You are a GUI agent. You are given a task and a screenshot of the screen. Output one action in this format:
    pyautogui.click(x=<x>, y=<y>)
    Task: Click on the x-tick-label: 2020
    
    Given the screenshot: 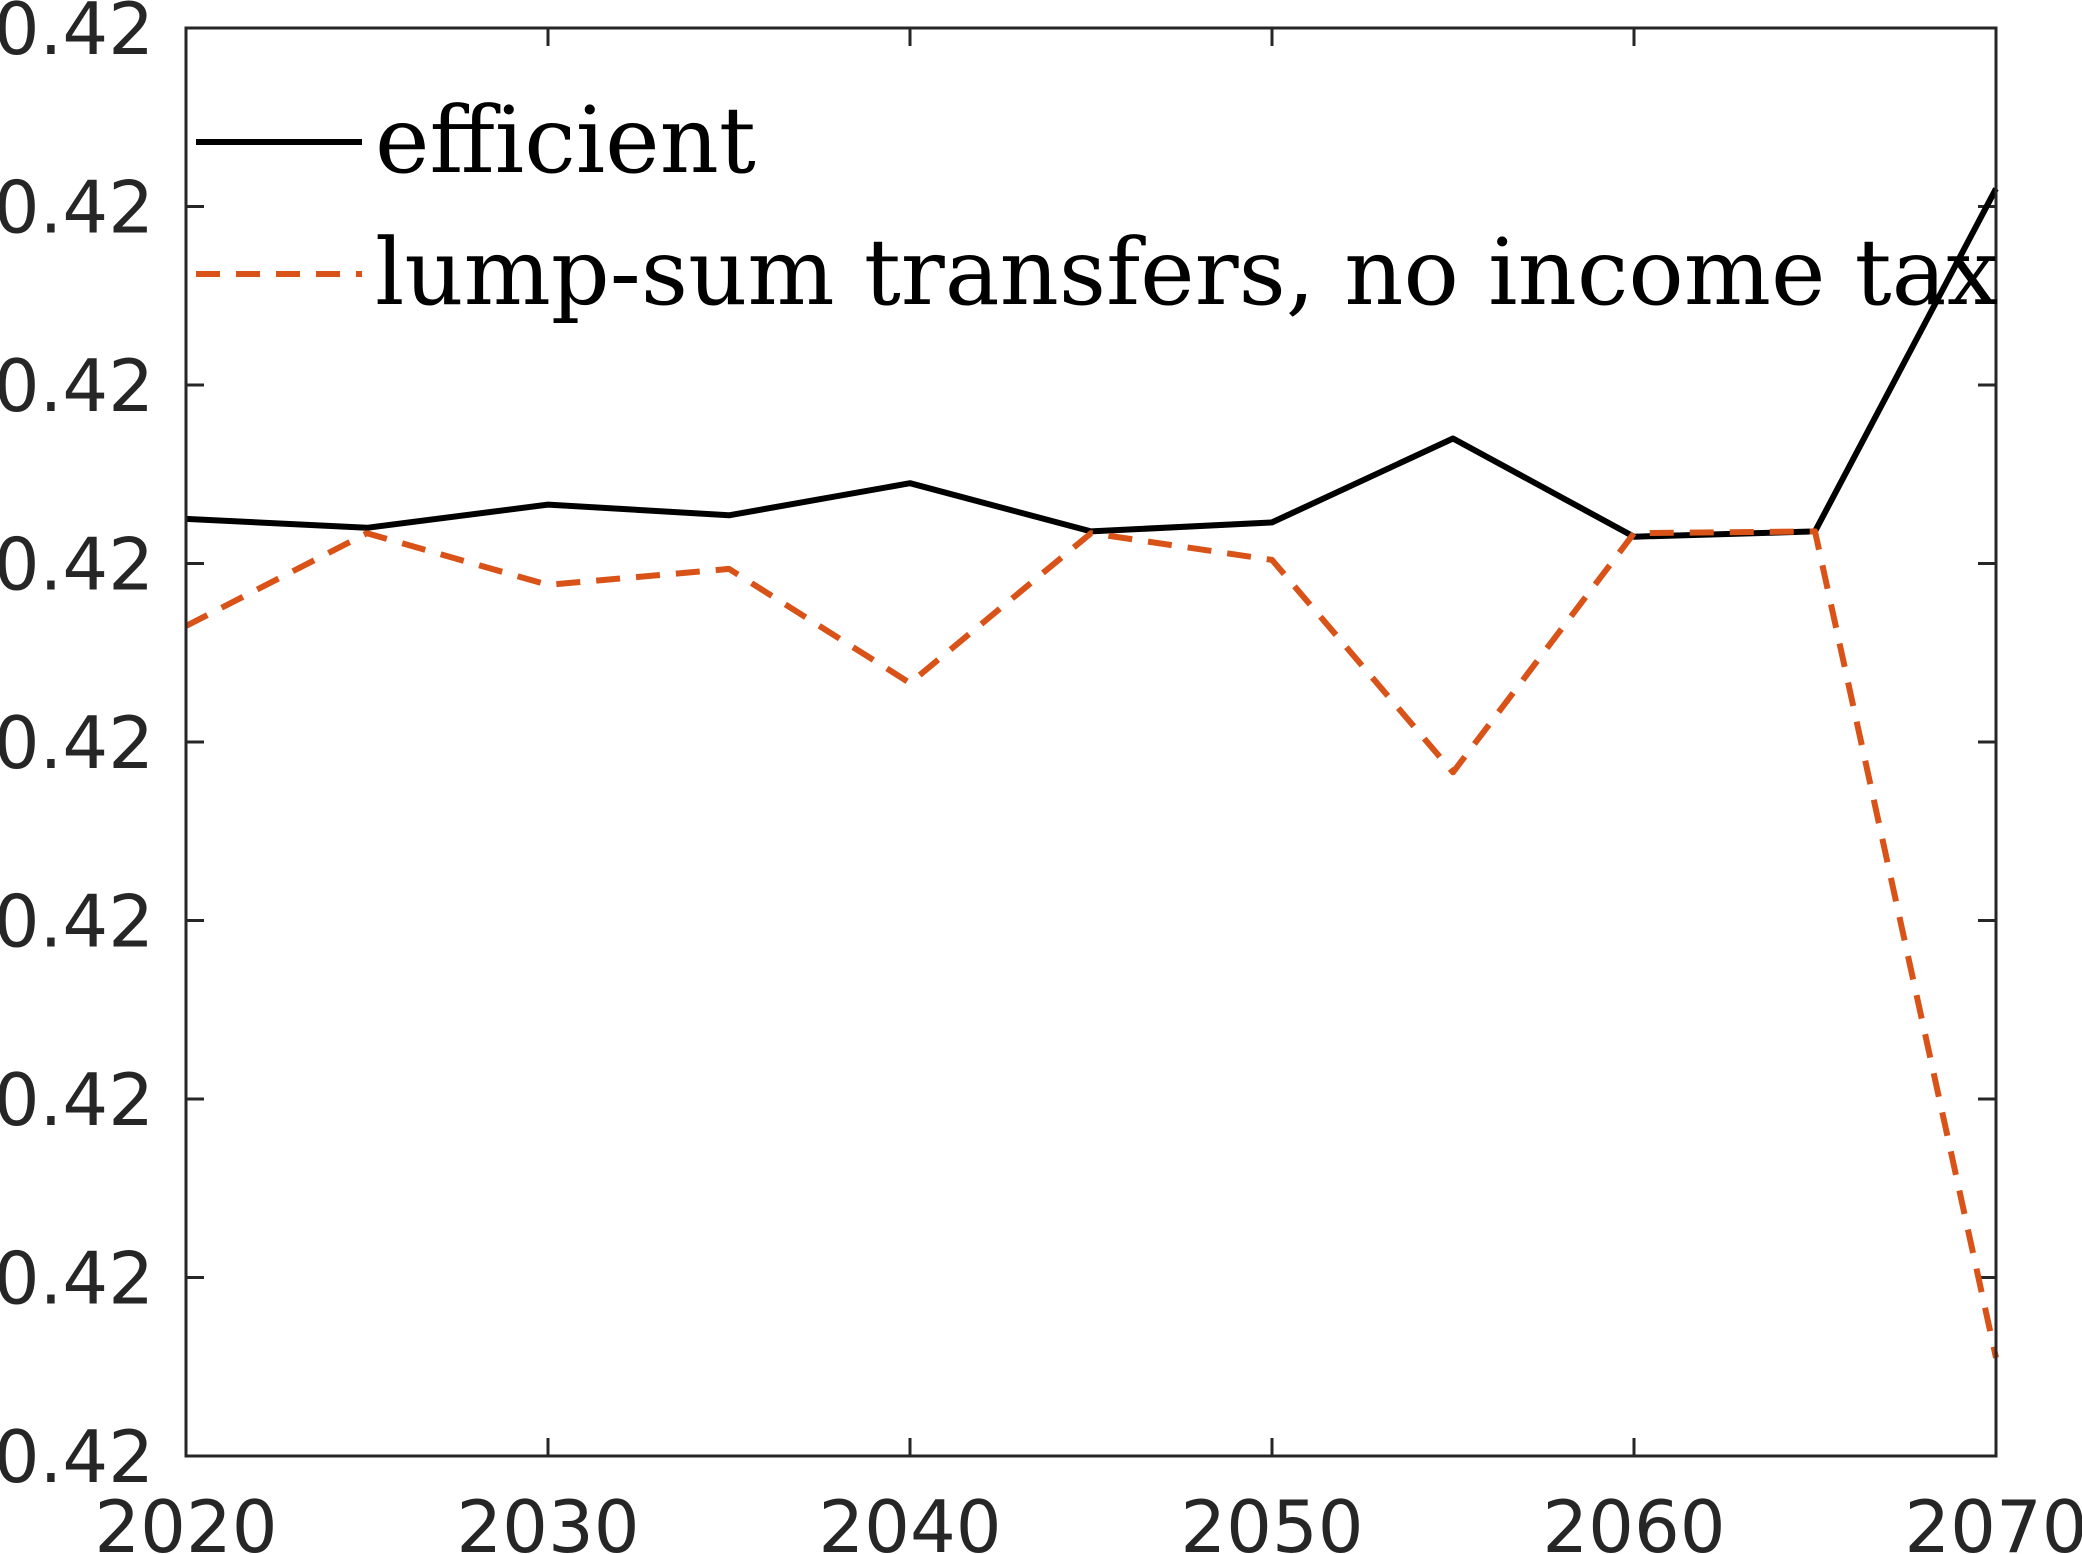 What is the action you would take?
    pyautogui.click(x=185, y=1519)
    